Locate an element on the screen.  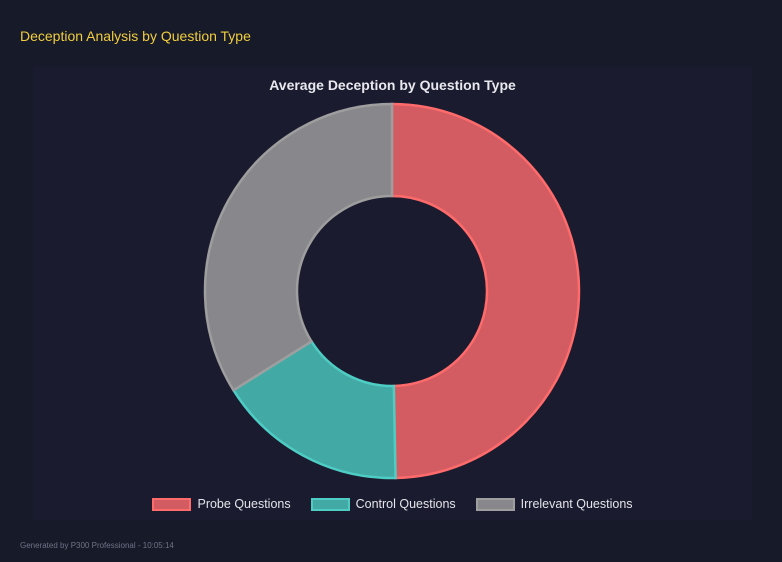
slice-irrelevant-questions is located at coordinates (298, 247).